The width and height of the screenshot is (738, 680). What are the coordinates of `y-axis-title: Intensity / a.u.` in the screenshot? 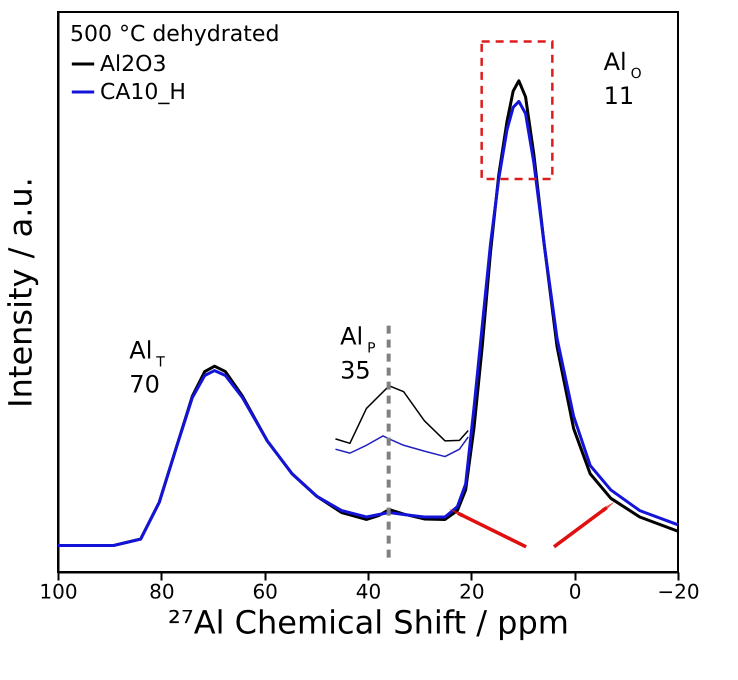 It's located at (21, 292).